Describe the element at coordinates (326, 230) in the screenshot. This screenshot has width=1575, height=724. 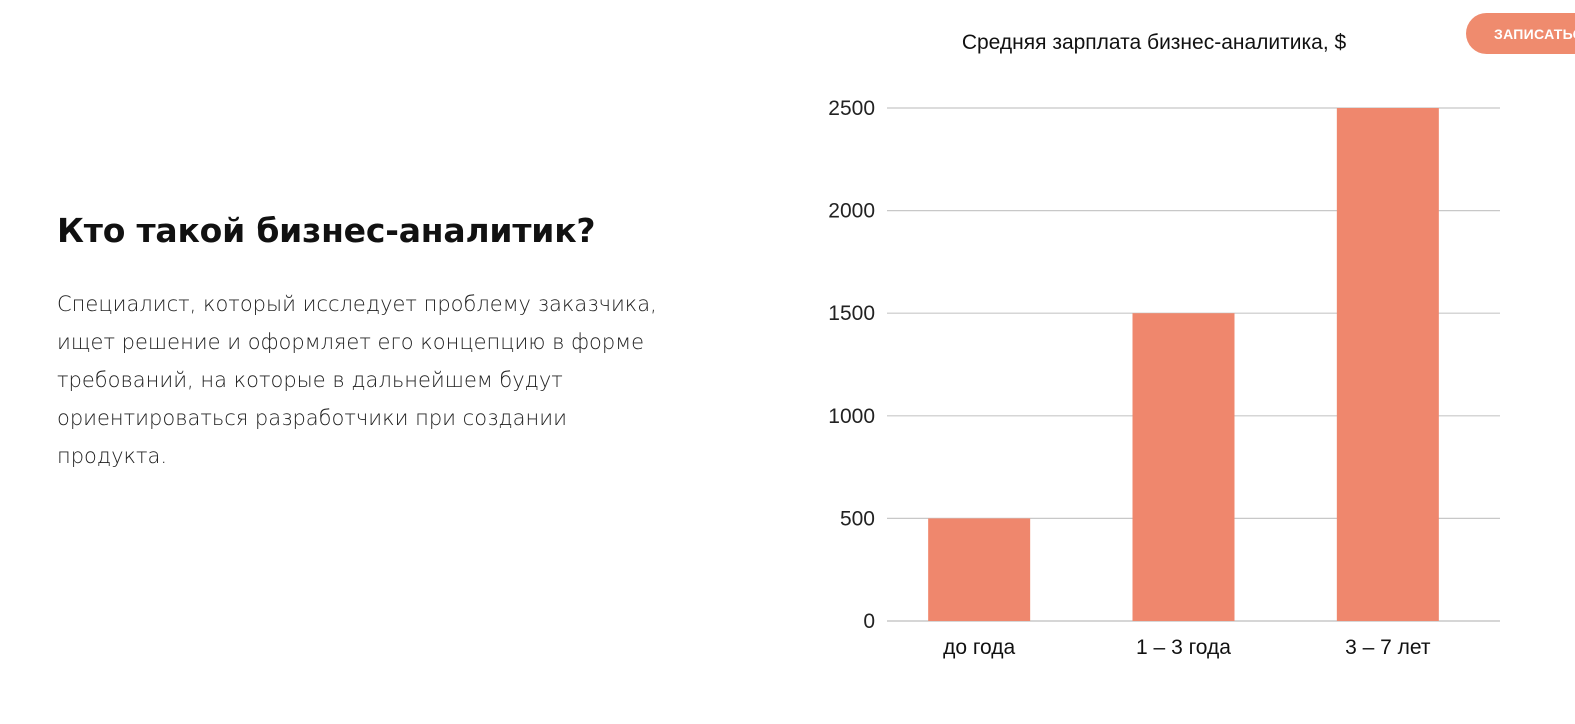
I see `section-title: Кто такой бизнес-аналитик?` at that location.